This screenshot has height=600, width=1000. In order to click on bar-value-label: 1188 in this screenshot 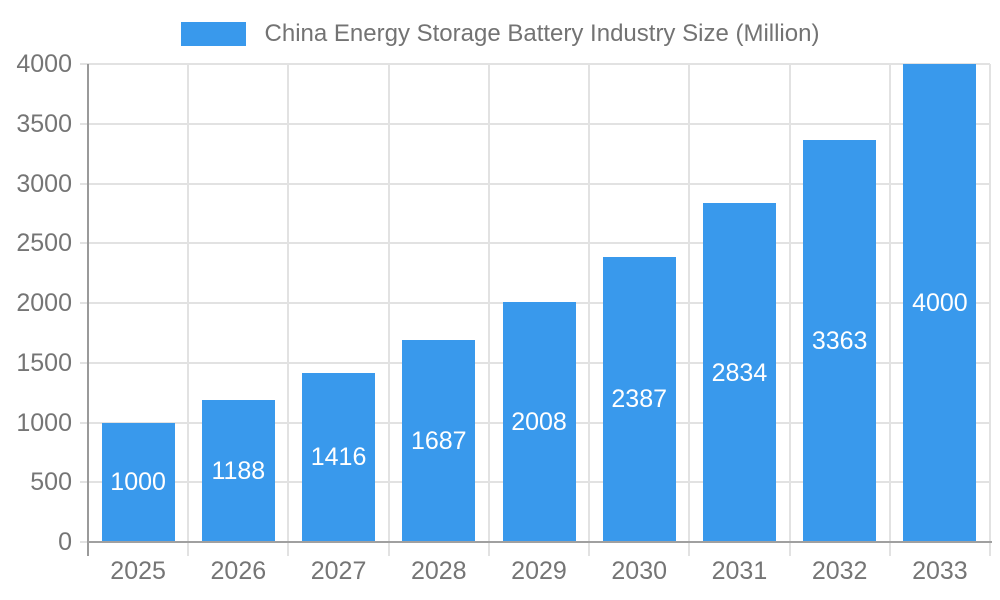, I will do `click(238, 471)`.